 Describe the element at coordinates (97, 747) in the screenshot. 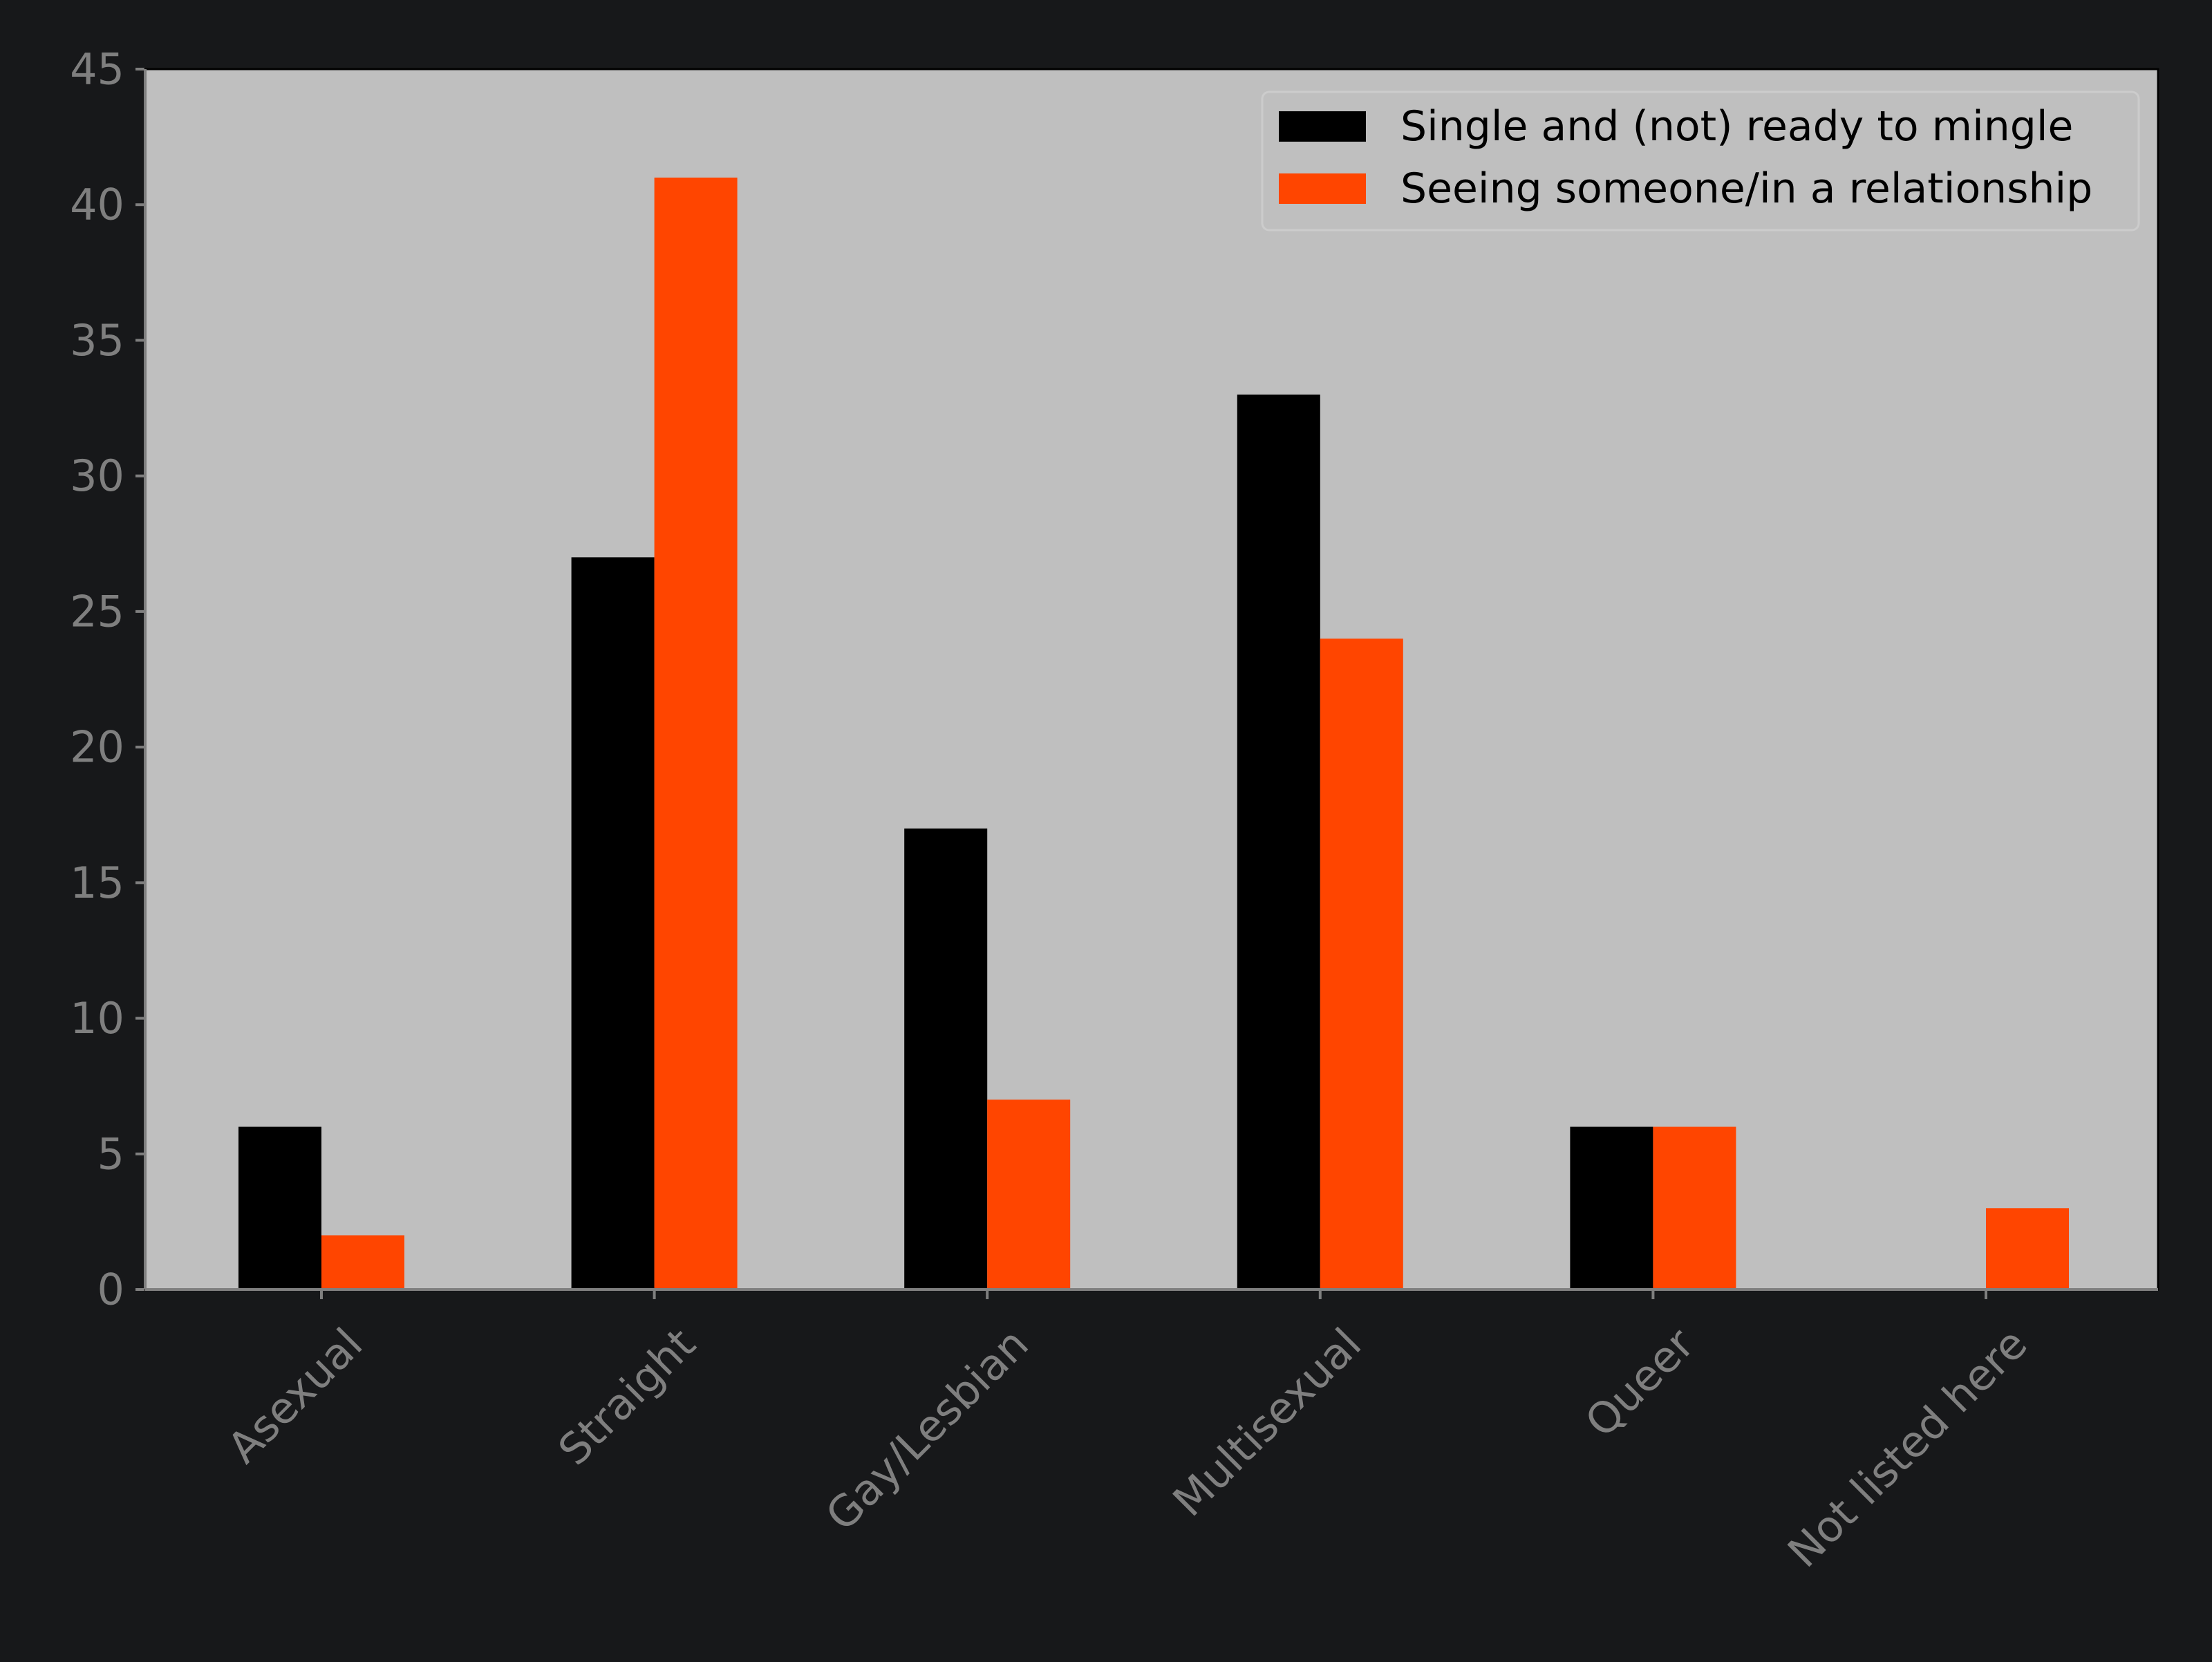

I see `y-tick-label: 20` at that location.